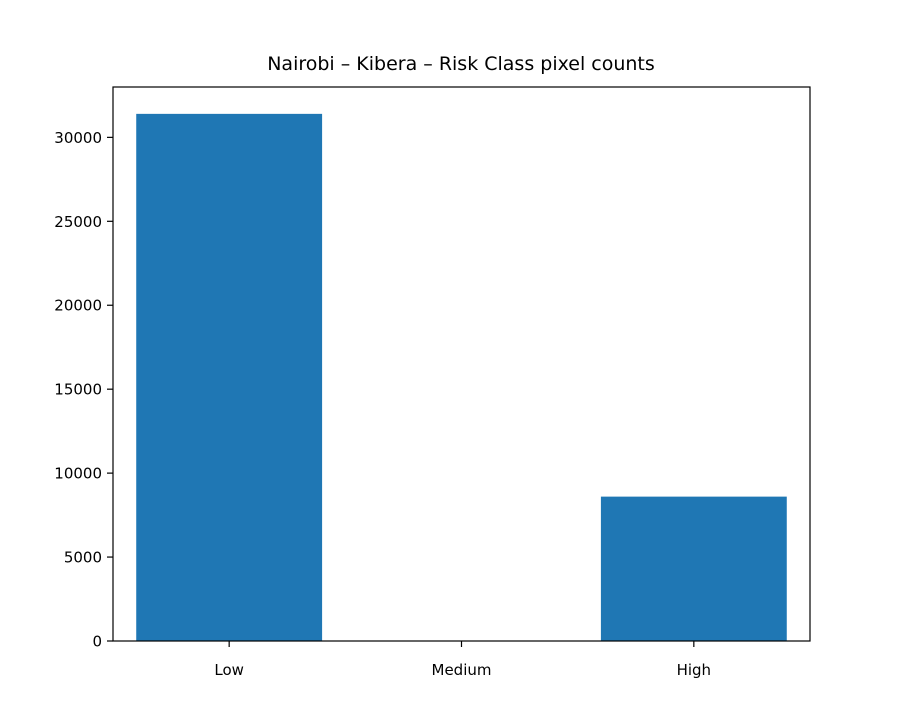 The height and width of the screenshot is (720, 900). What do you see at coordinates (694, 670) in the screenshot?
I see `x-tick-label-high: High` at bounding box center [694, 670].